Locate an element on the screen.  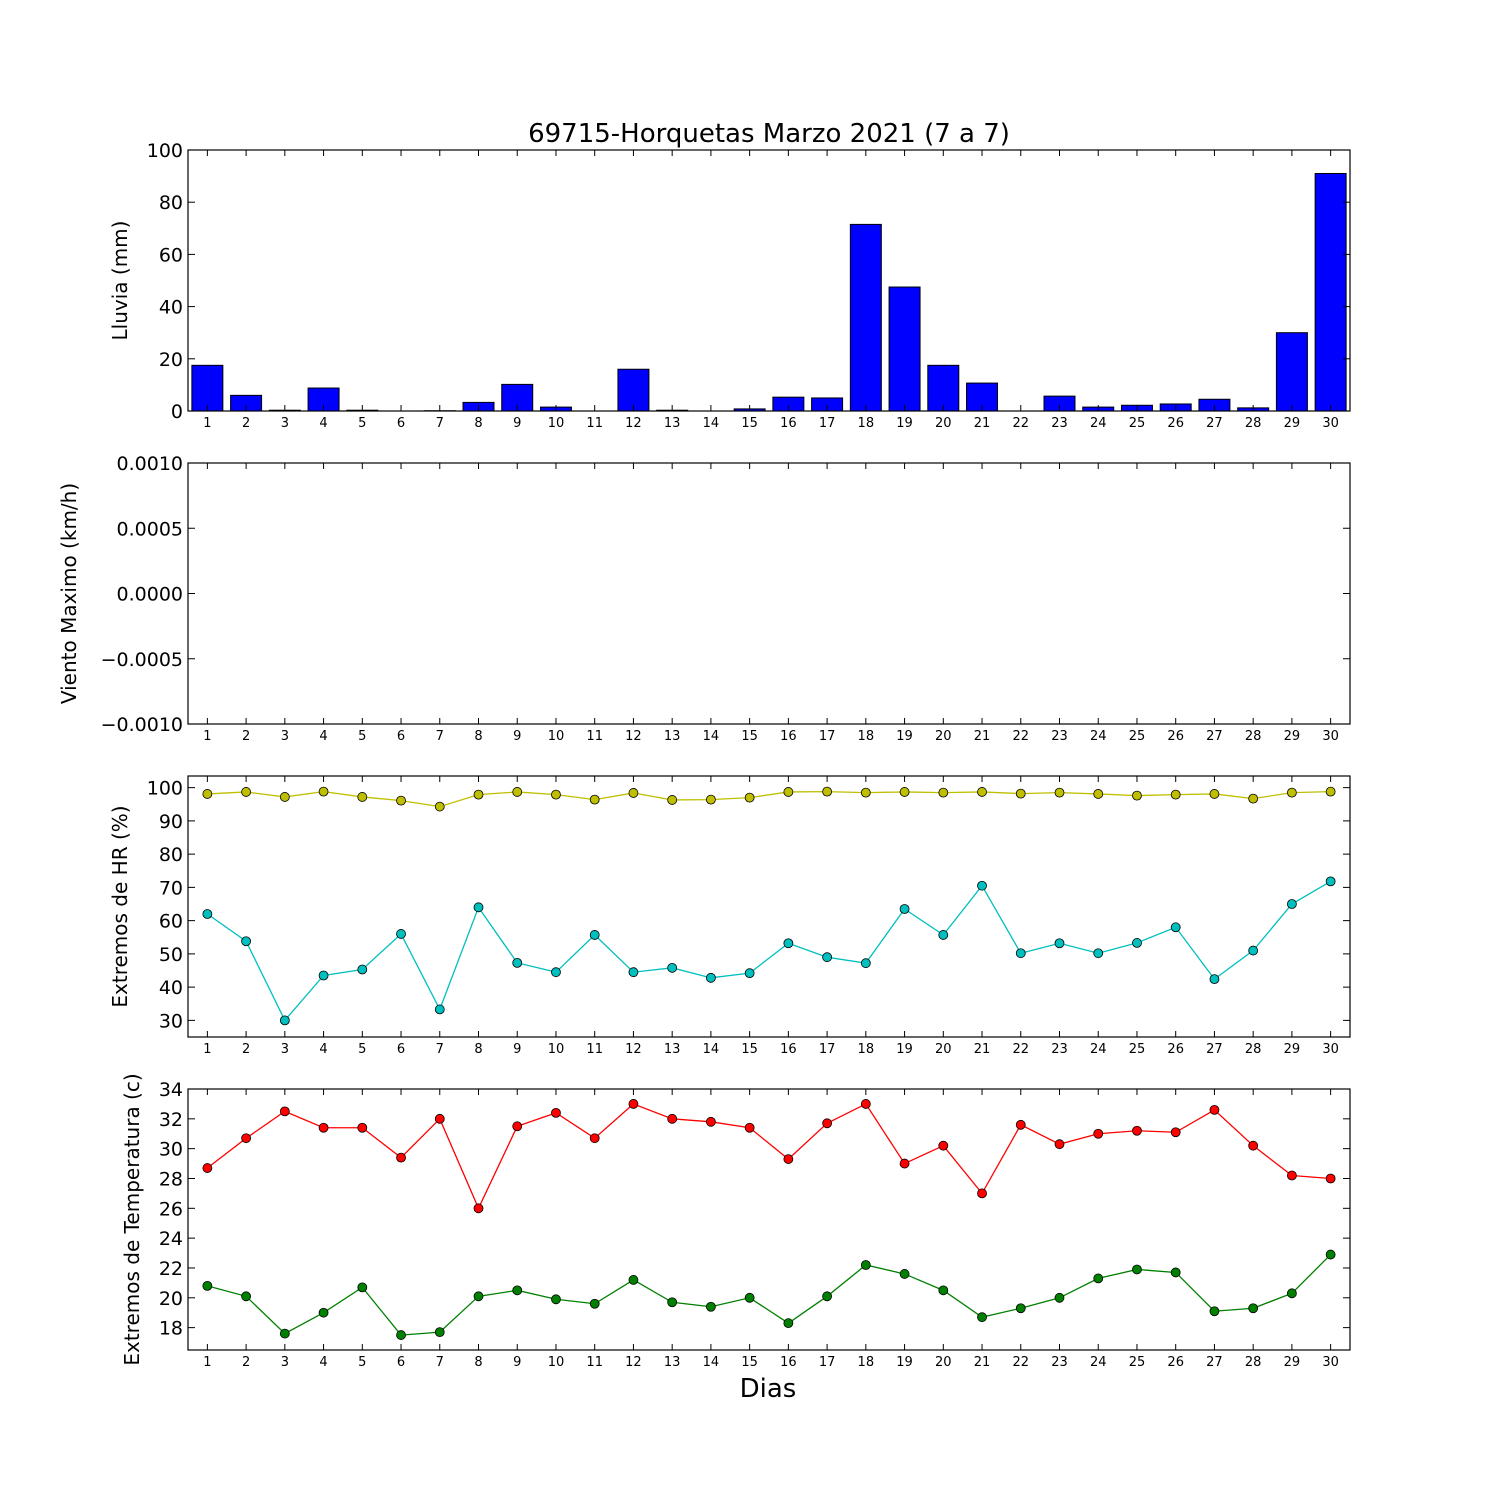
x-tick-label: 2 is located at coordinates (246, 1049).